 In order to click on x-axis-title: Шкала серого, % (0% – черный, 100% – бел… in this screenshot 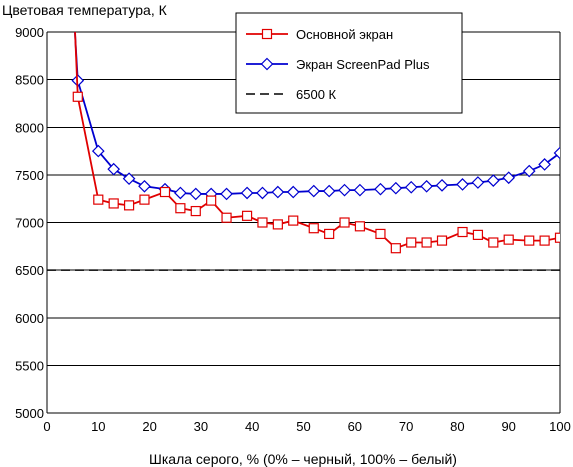, I will do `click(303, 459)`.